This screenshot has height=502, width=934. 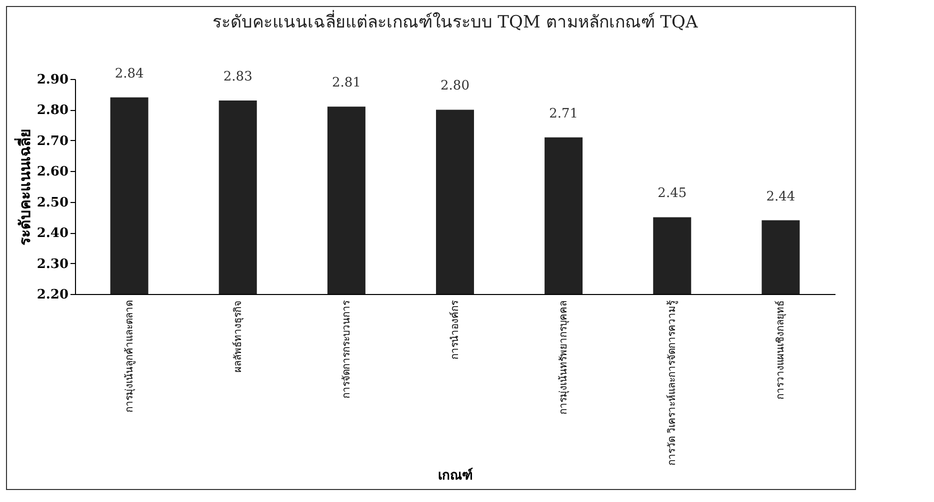 I want to click on x-tick-label: การวางแผนเชิงกลยุทธ์, so click(x=780, y=350).